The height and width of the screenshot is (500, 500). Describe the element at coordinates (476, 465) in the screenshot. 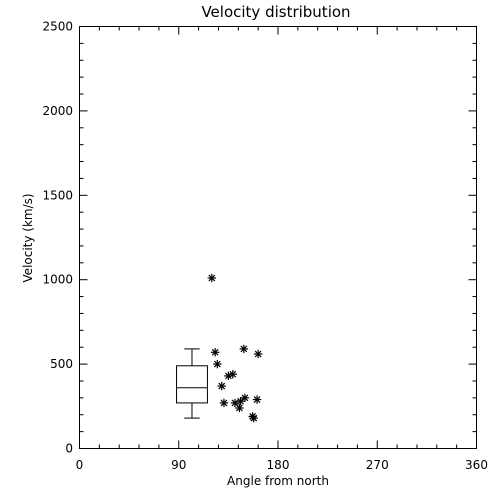

I see `x-tick-label: 360` at that location.